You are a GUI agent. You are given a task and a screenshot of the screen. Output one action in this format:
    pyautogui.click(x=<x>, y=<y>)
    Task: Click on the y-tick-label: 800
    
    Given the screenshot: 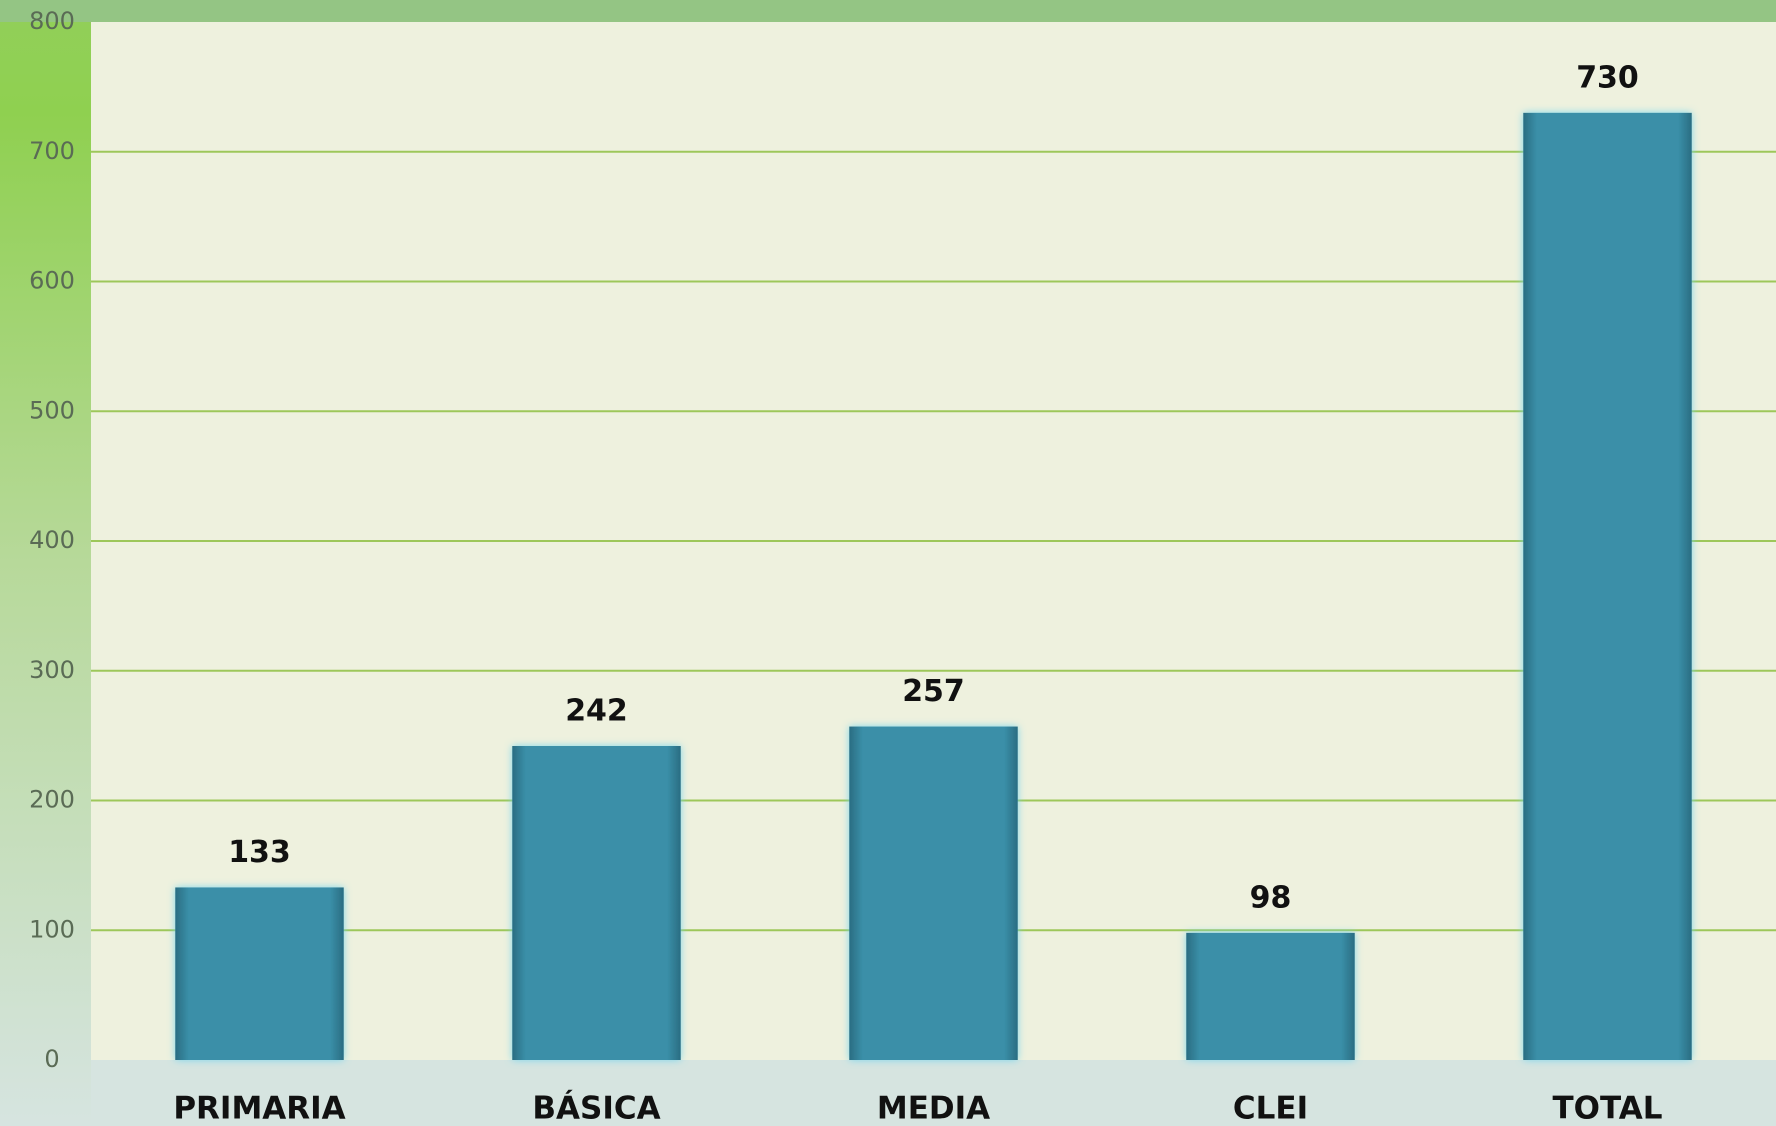 What is the action you would take?
    pyautogui.click(x=52, y=21)
    